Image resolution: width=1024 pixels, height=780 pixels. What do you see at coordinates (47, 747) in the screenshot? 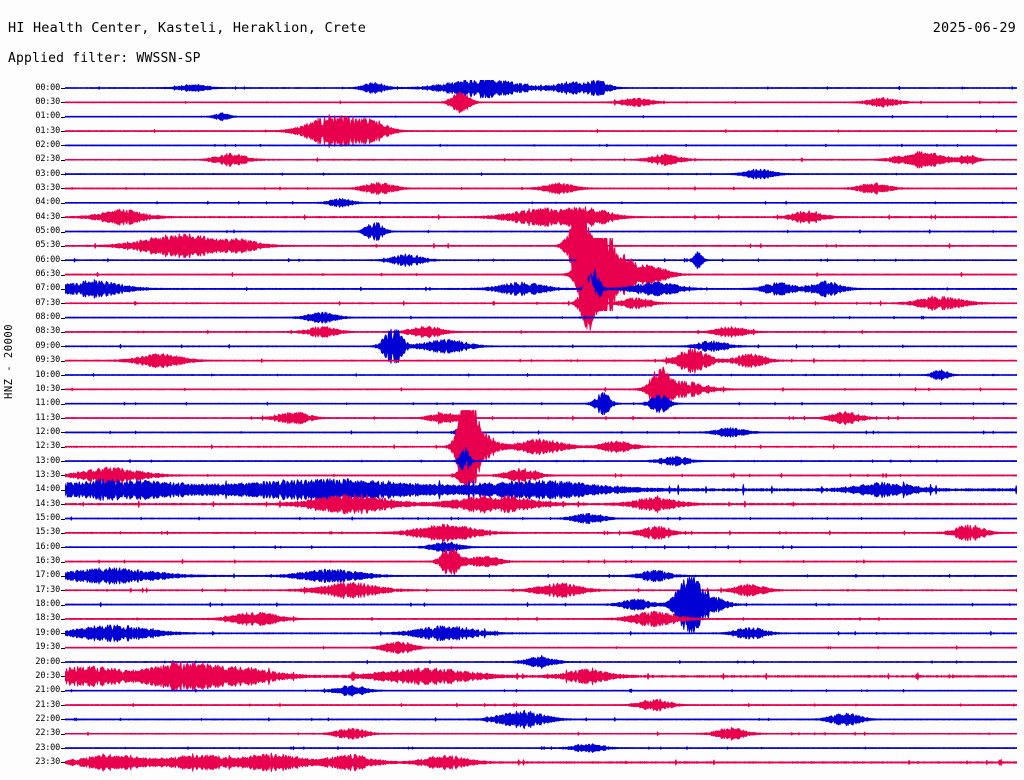
I see `time-label-2300: 23:00` at bounding box center [47, 747].